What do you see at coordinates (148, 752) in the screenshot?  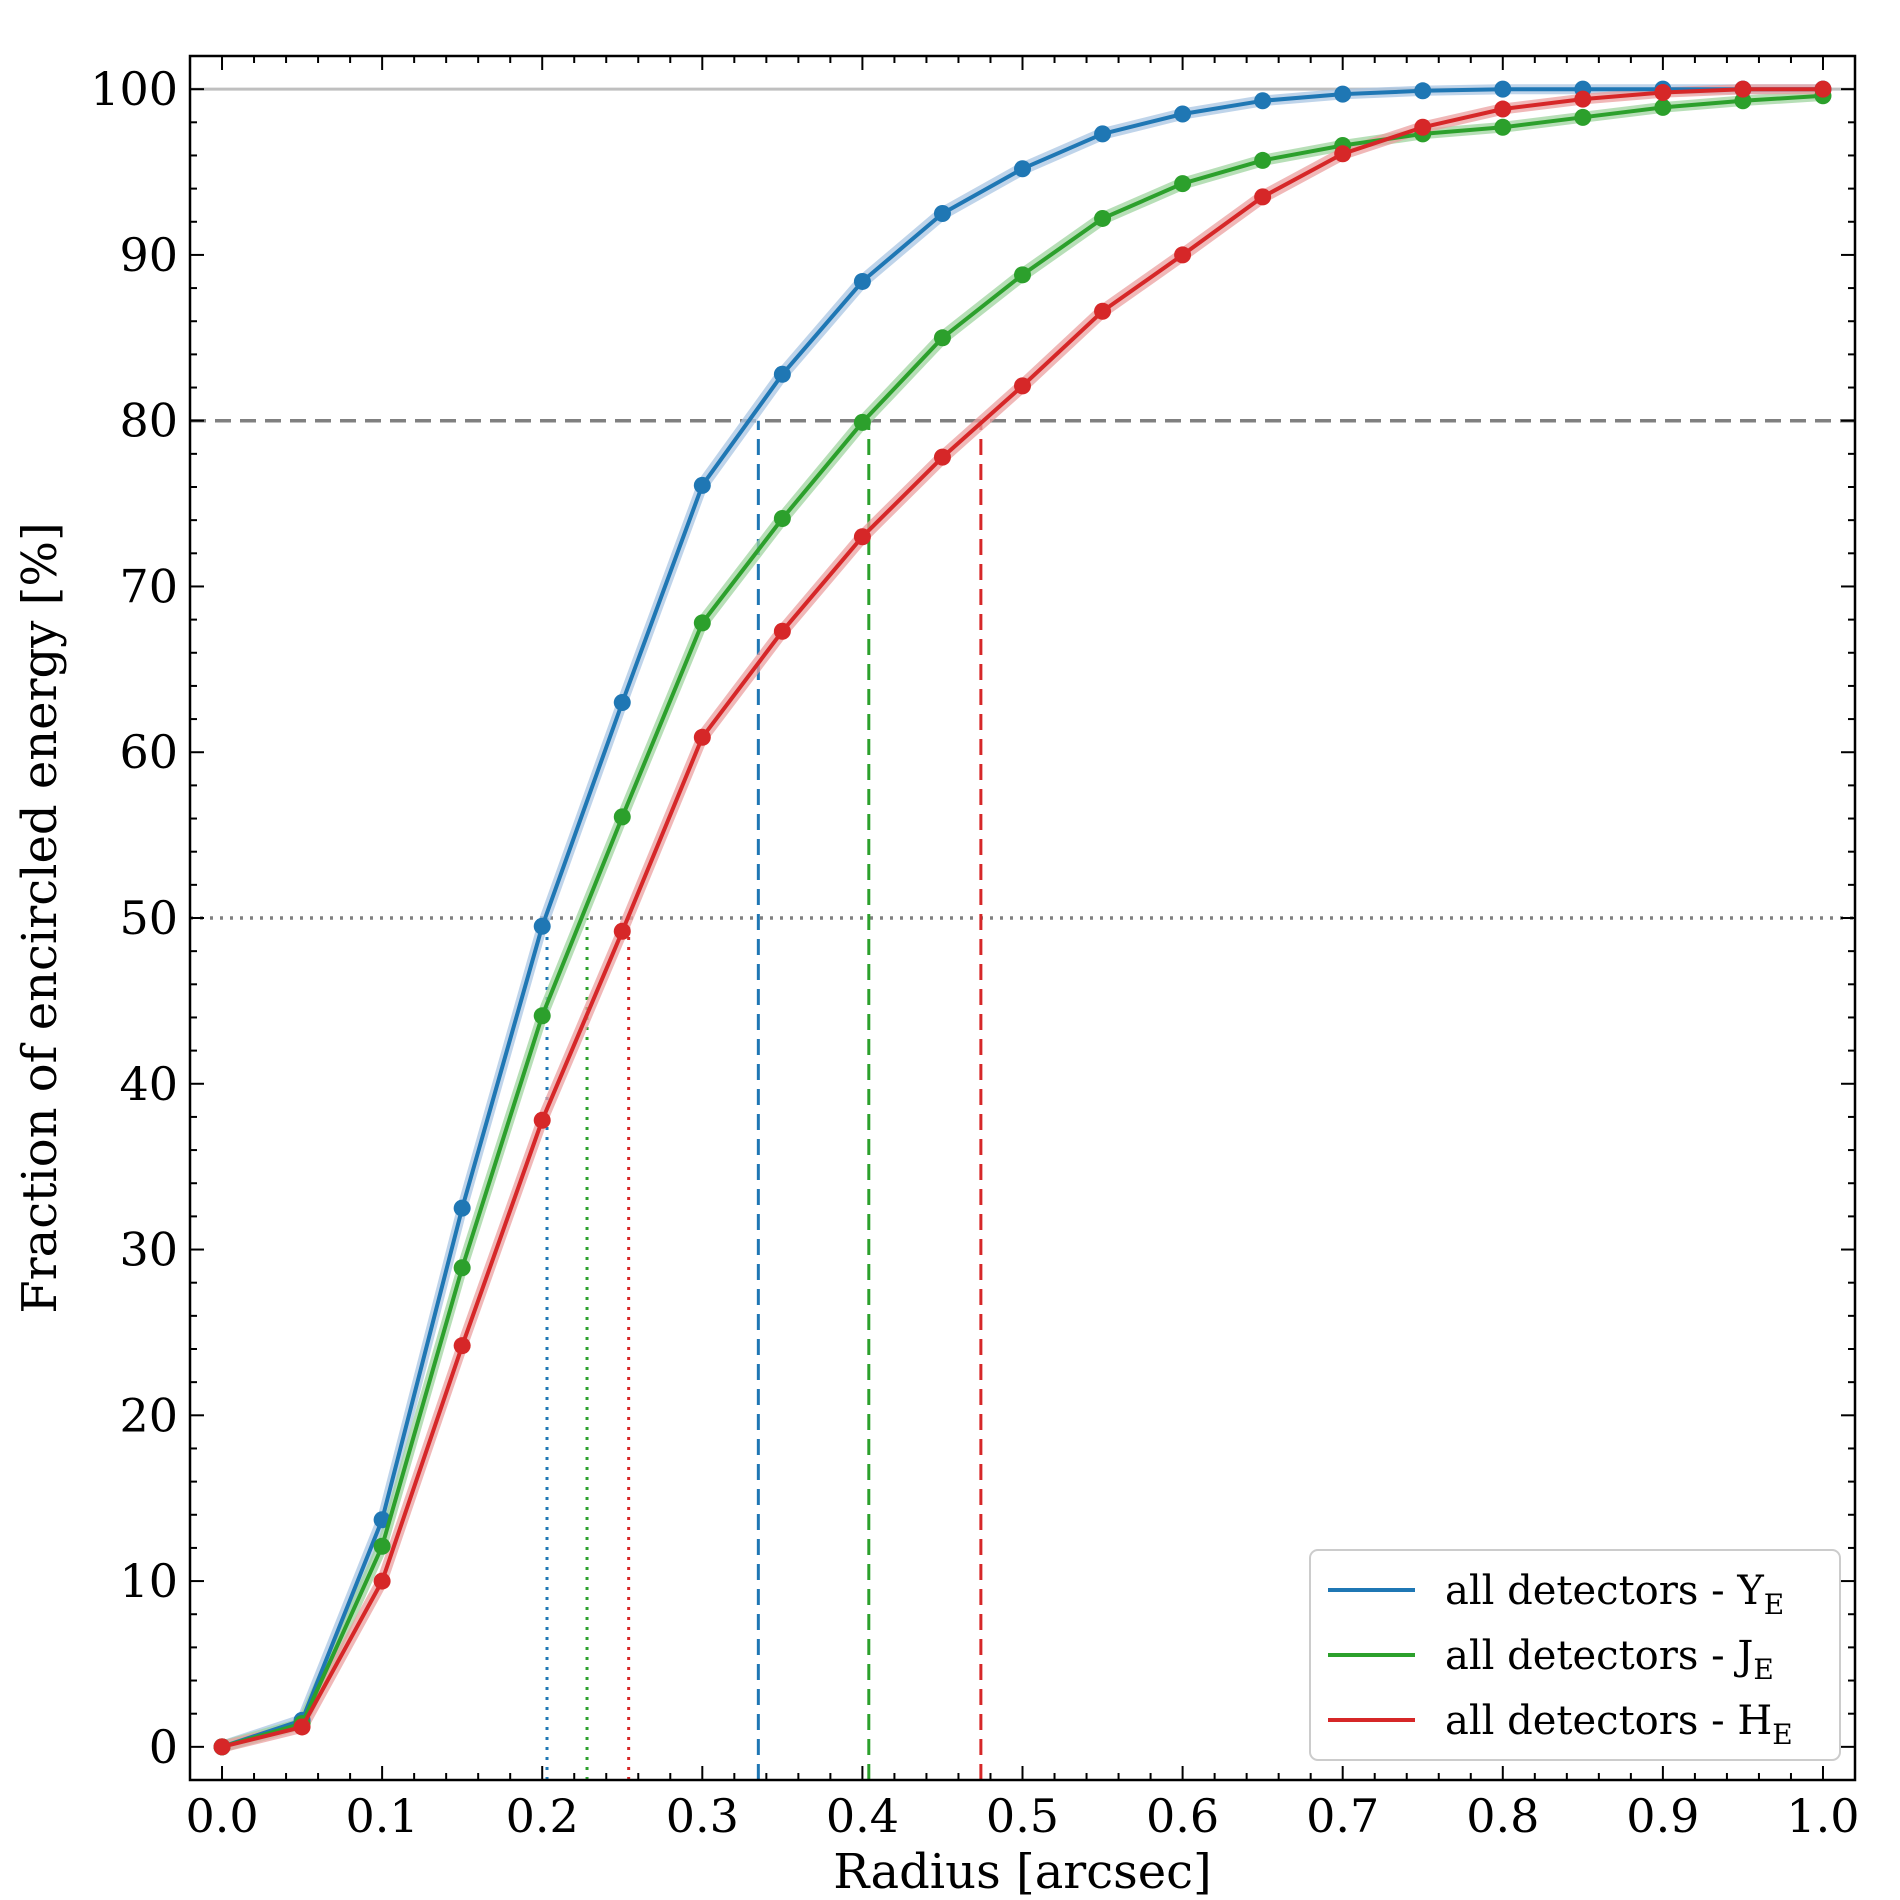 I see `y-tick-label: 60` at bounding box center [148, 752].